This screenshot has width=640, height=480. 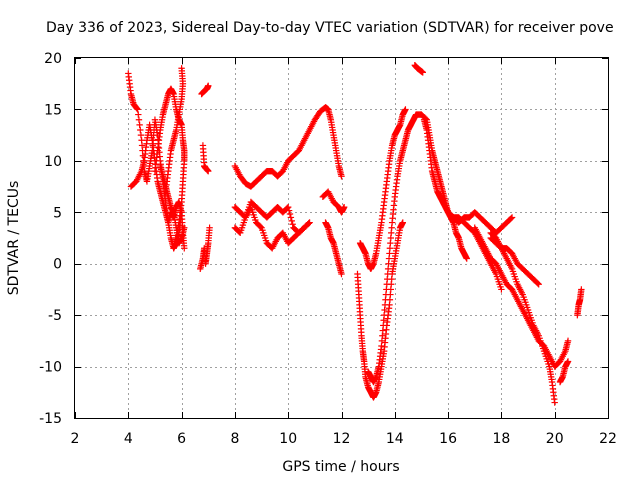 What do you see at coordinates (333, 248) in the screenshot?
I see `series-arc-11.5-12.1-drop` at bounding box center [333, 248].